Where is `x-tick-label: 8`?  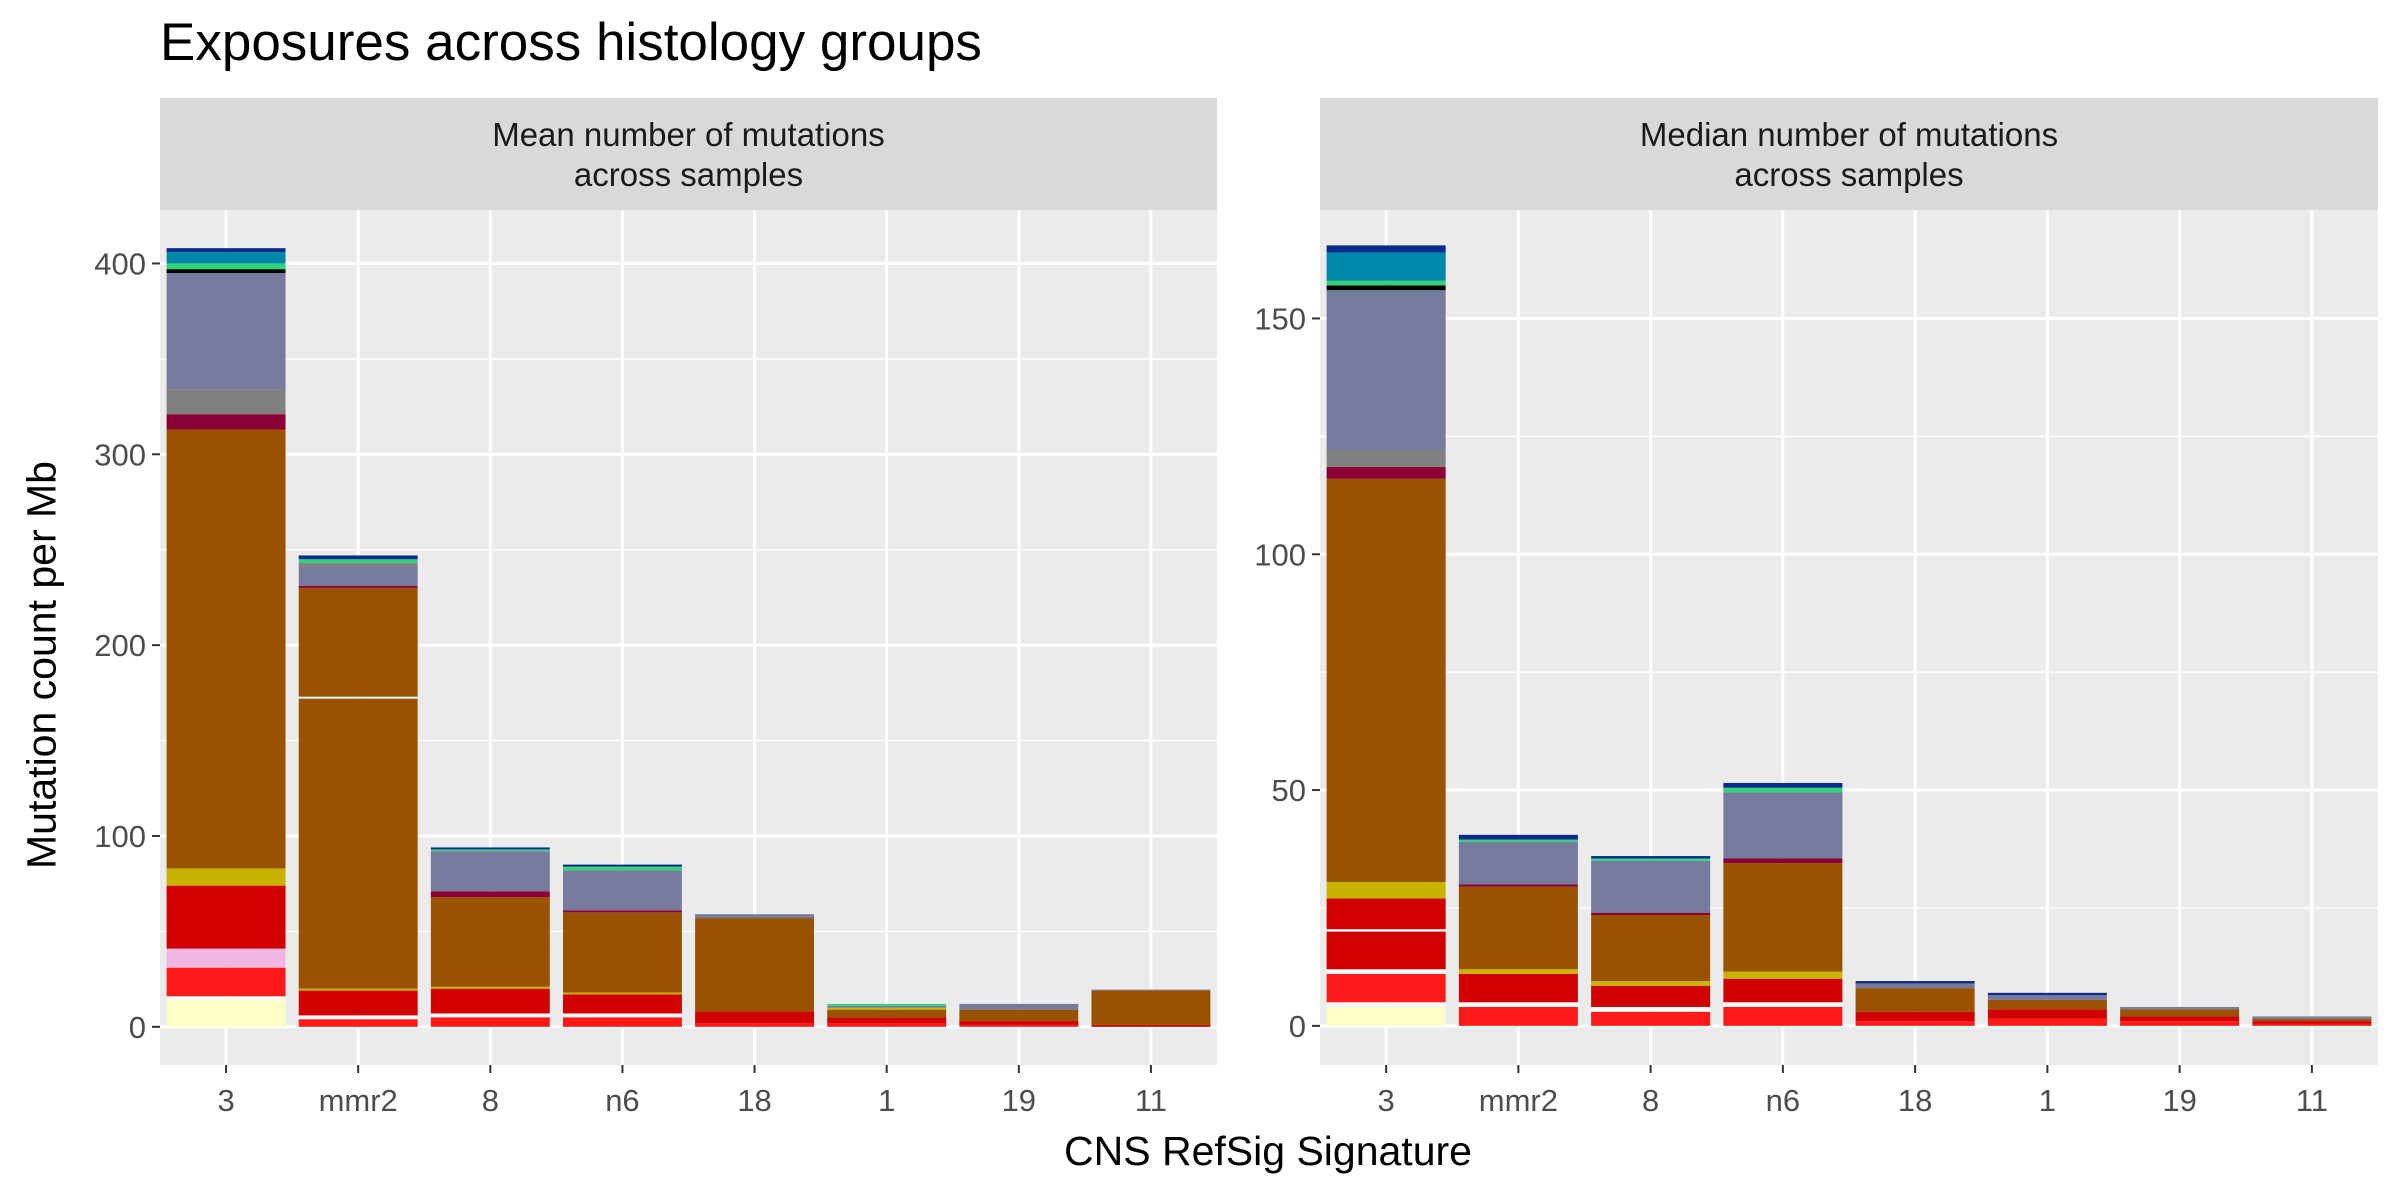 x-tick-label: 8 is located at coordinates (490, 1100).